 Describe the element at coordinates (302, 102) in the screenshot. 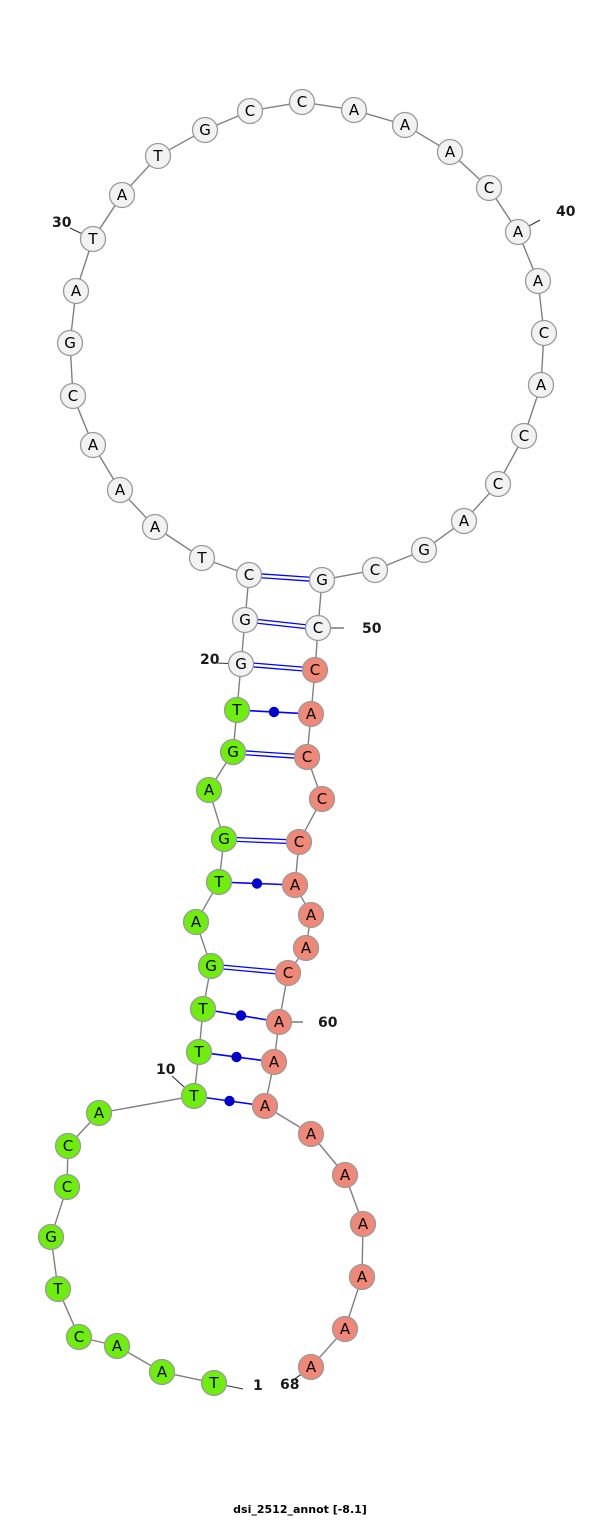

I see `nucleotide-35: C` at that location.